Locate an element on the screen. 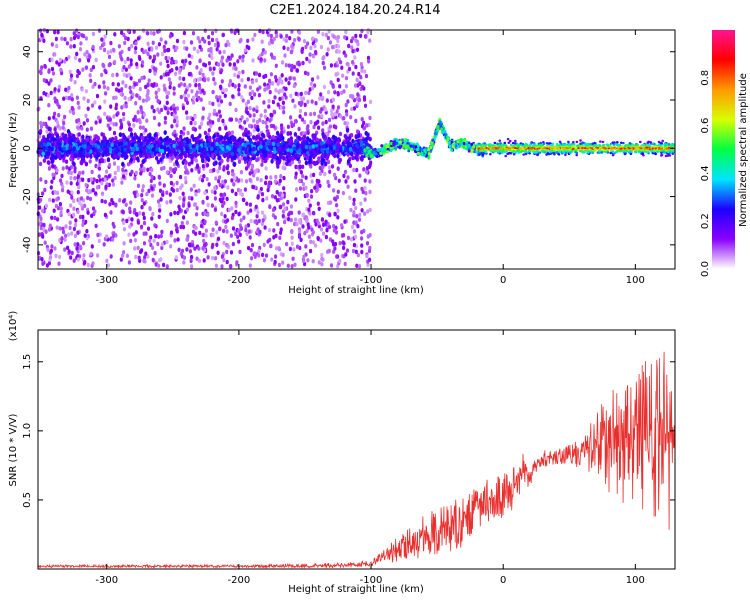 The image size is (750, 600). heatmap-cell-1981 is located at coordinates (142, 65).